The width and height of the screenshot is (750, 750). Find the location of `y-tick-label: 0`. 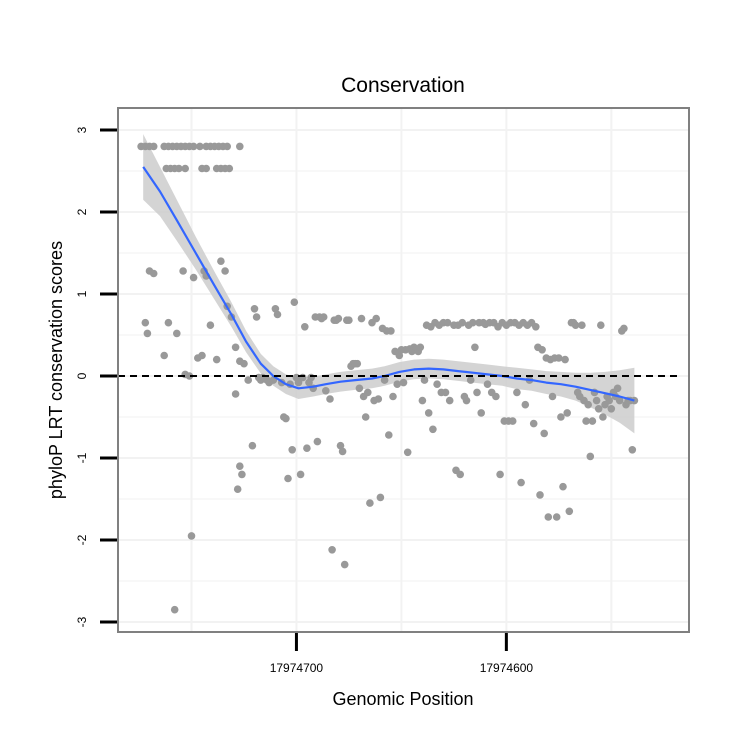

y-tick-label: 0 is located at coordinates (82, 375).